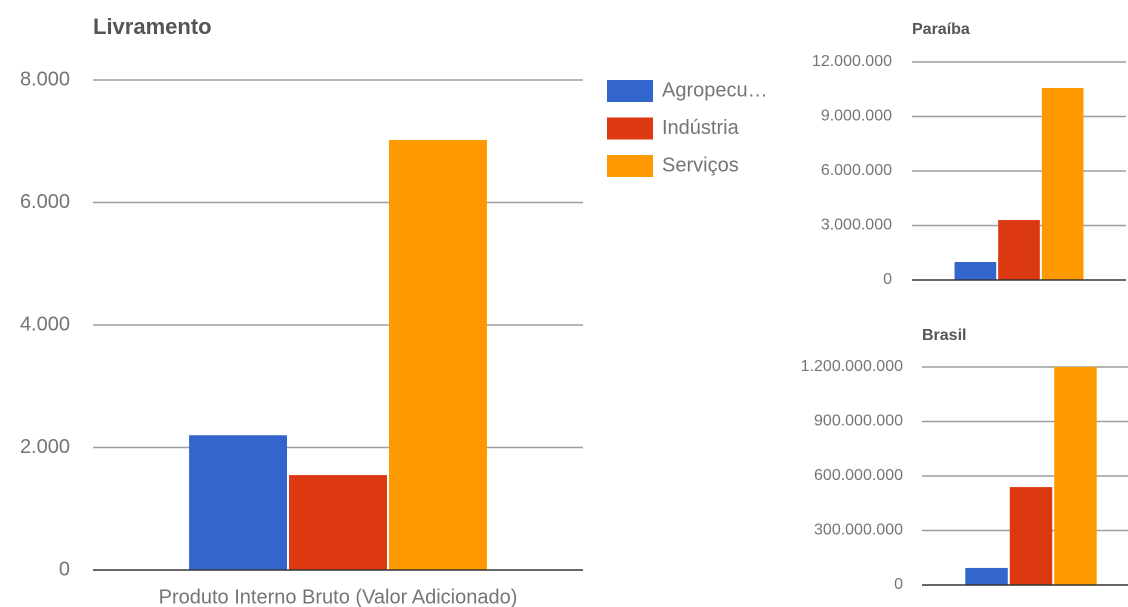 Image resolution: width=1128 pixels, height=607 pixels. Describe the element at coordinates (45, 324) in the screenshot. I see `y-tick-label: 4.000` at that location.